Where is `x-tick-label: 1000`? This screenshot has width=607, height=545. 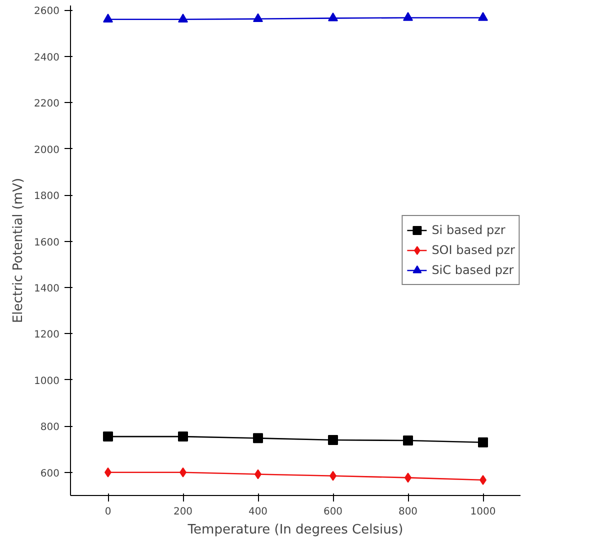 x-tick-label: 1000 is located at coordinates (483, 512).